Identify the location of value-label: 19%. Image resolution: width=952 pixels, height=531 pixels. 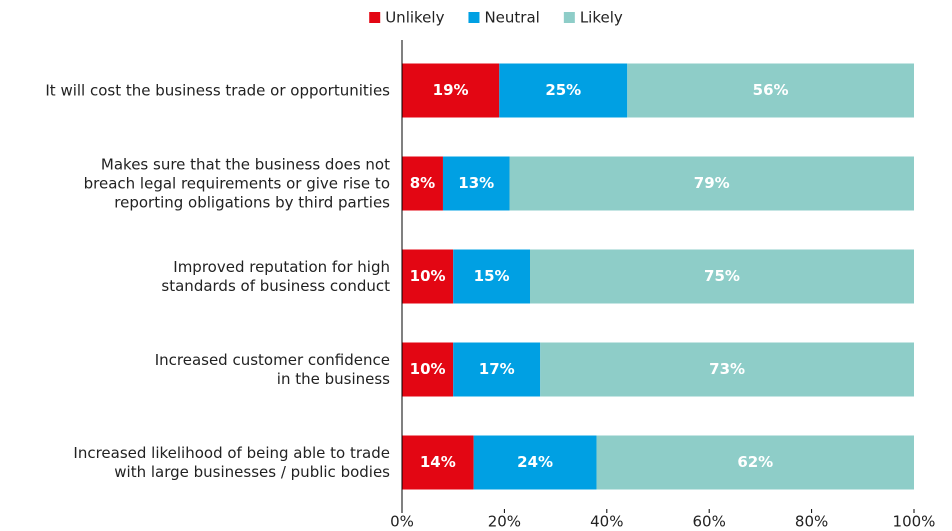
(451, 90).